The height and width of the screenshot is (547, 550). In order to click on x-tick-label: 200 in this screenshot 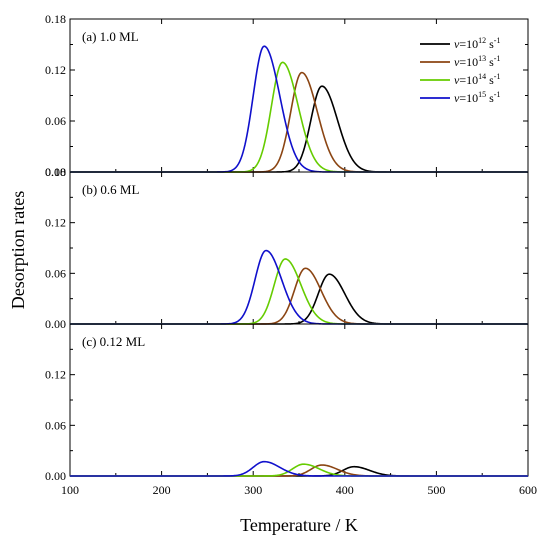, I will do `click(162, 490)`.